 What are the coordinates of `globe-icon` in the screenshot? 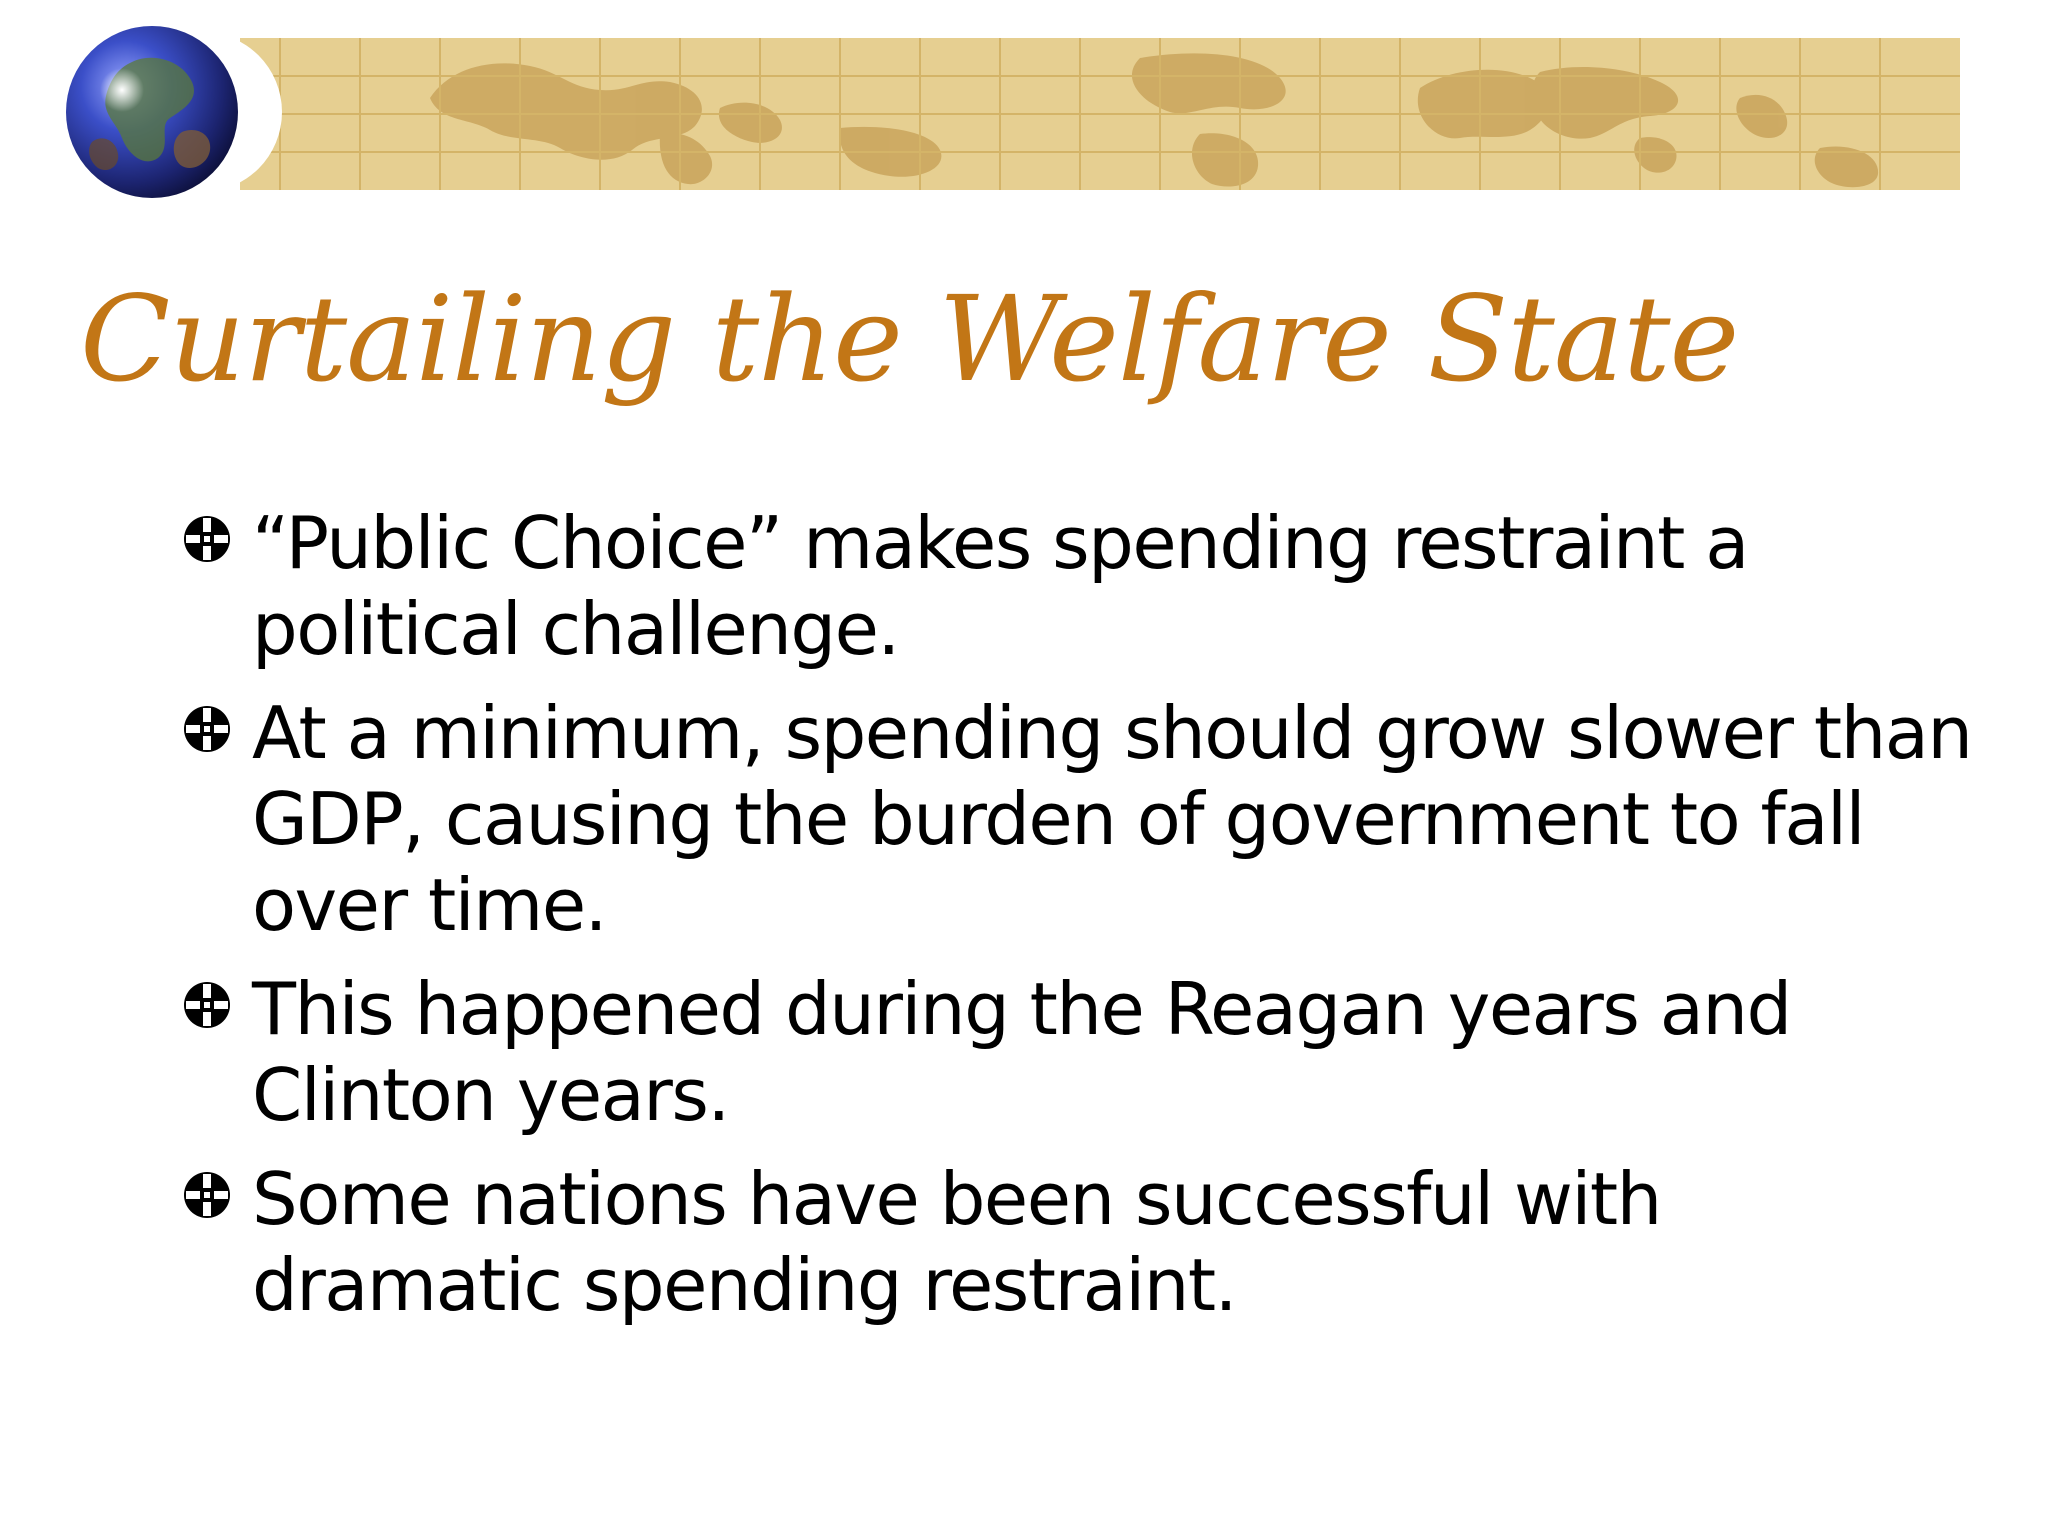 It's located at (152, 112).